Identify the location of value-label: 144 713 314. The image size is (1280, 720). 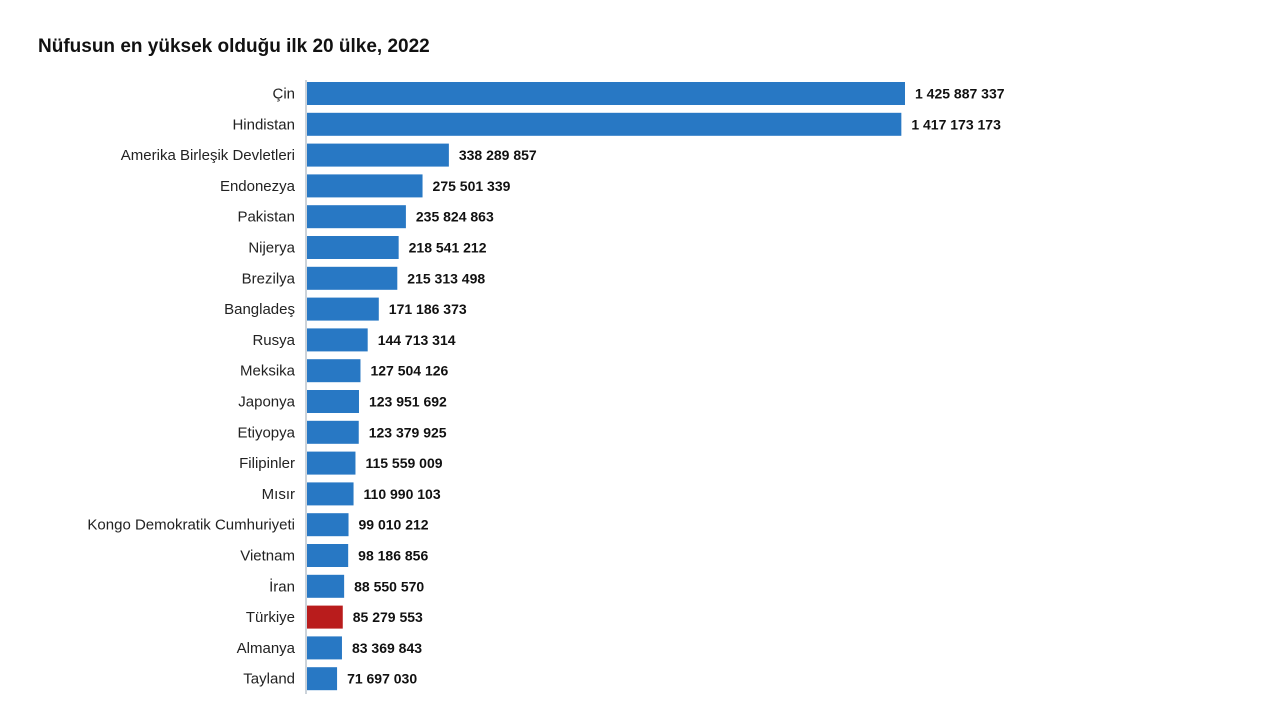
(417, 340).